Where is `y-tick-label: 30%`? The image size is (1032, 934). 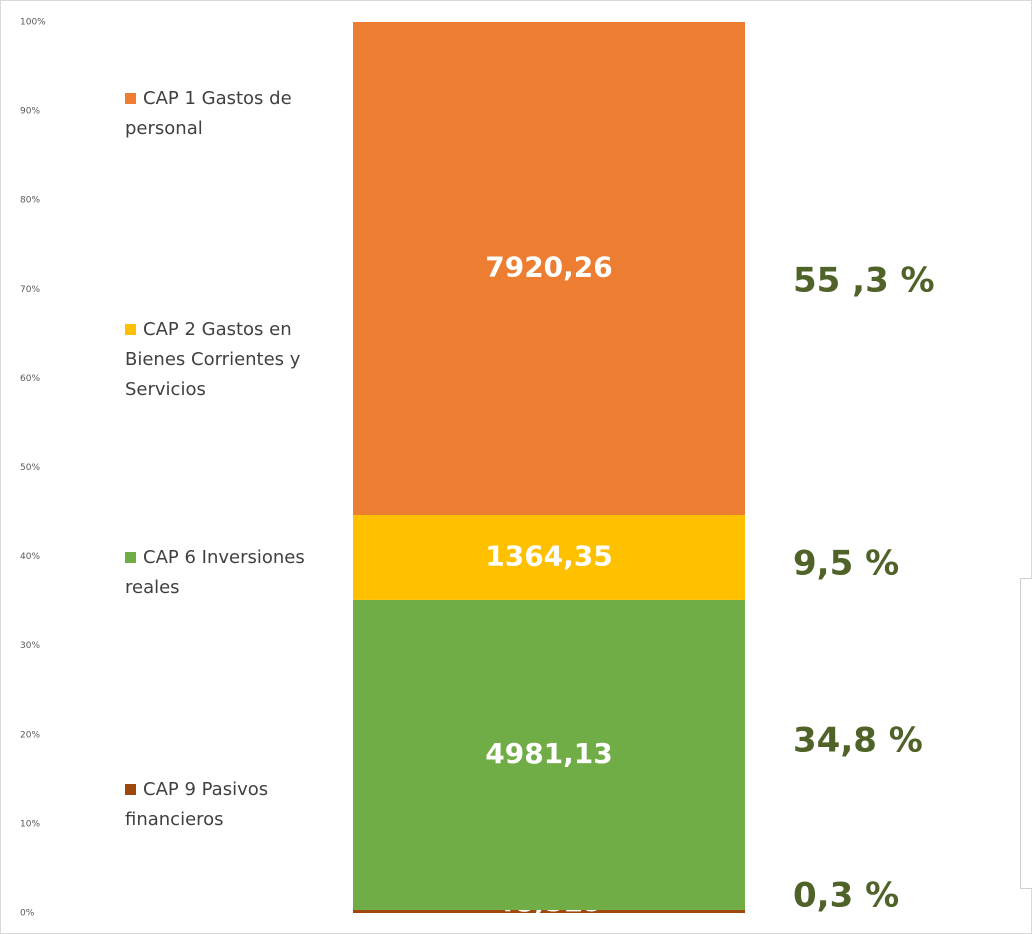
y-tick-label: 30% is located at coordinates (30, 646).